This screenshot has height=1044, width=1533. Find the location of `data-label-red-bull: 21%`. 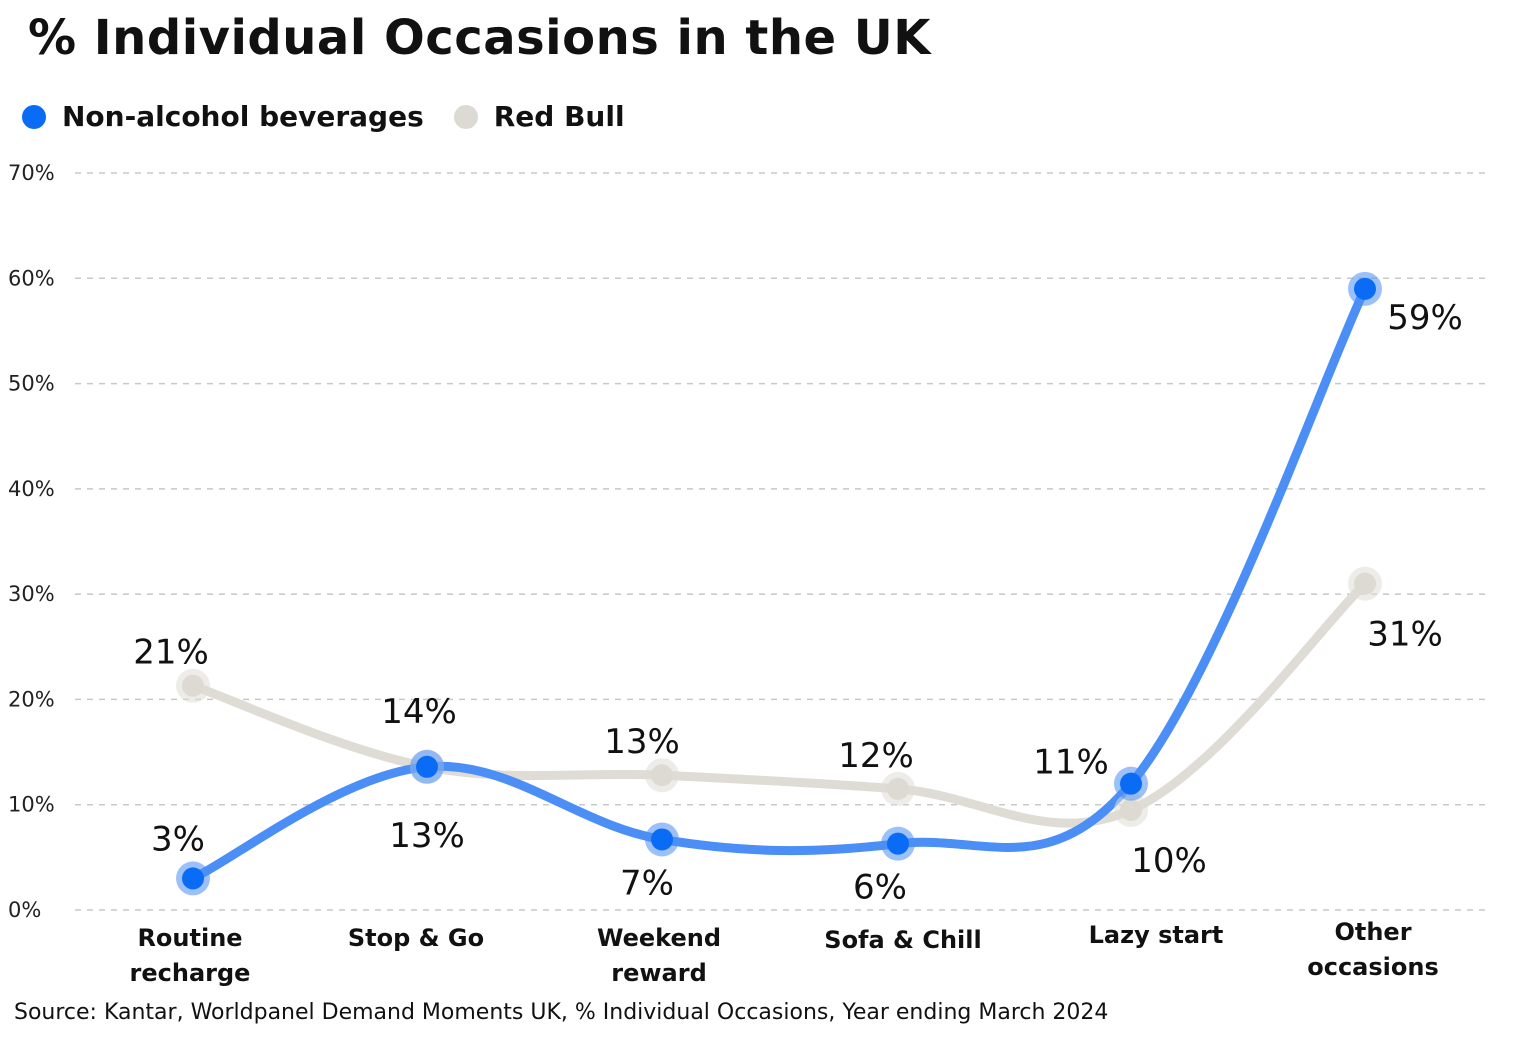

data-label-red-bull: 21% is located at coordinates (171, 653).